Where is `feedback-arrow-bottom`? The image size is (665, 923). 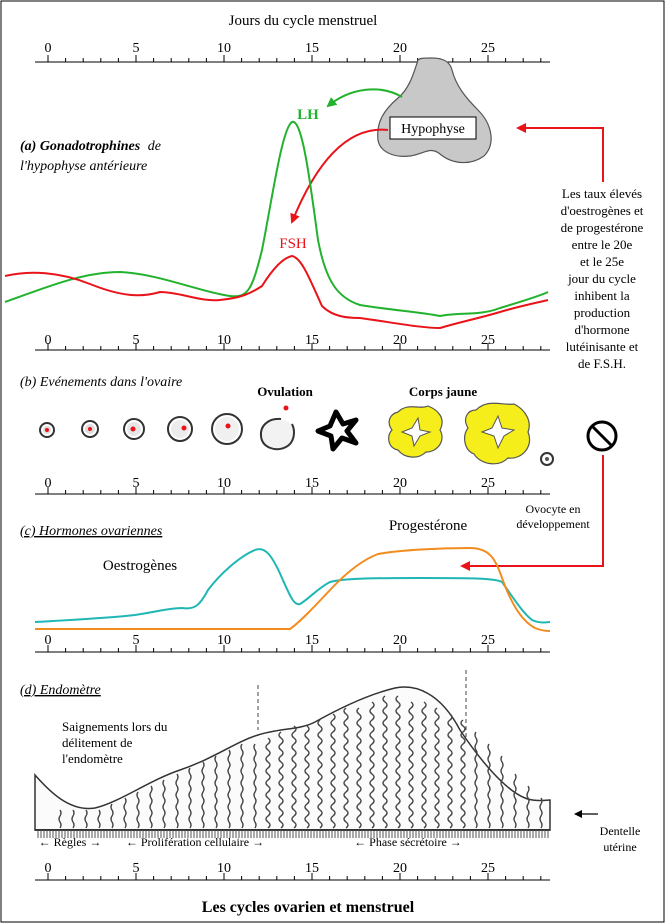 feedback-arrow-bottom is located at coordinates (532, 513).